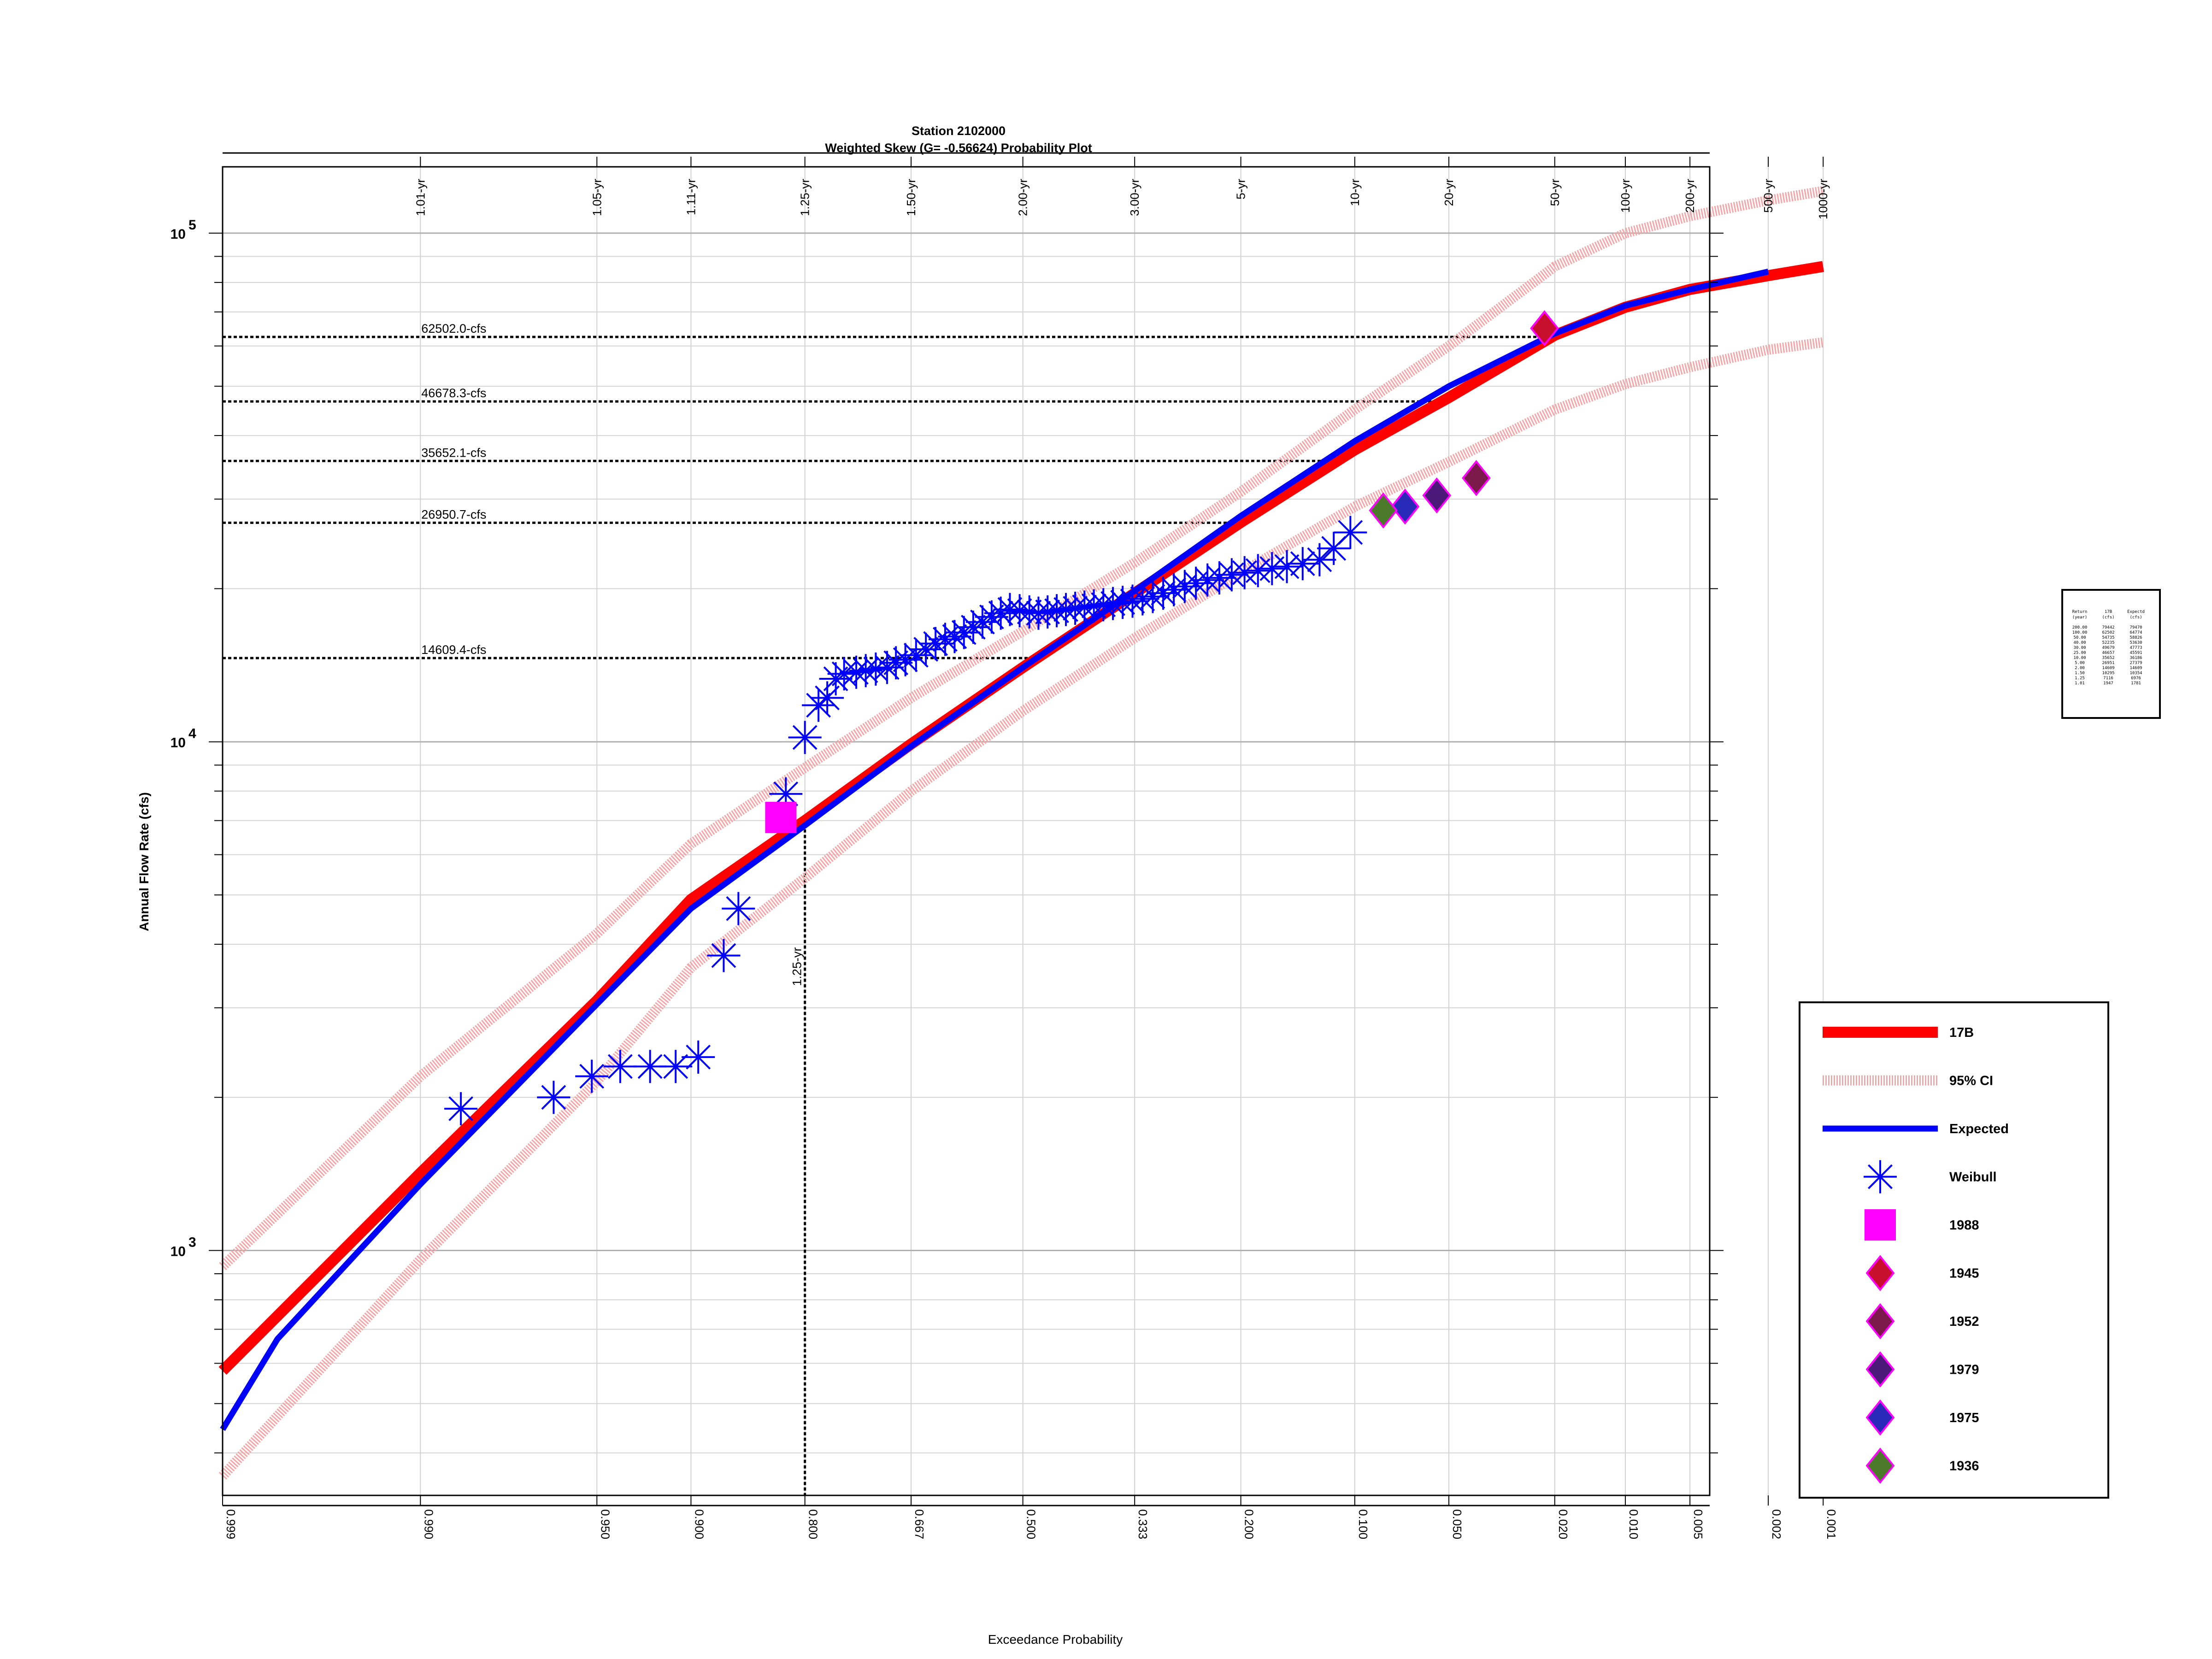 The width and height of the screenshot is (2212, 1659). What do you see at coordinates (1449, 192) in the screenshot?
I see `top-tick-label: 20-yr` at bounding box center [1449, 192].